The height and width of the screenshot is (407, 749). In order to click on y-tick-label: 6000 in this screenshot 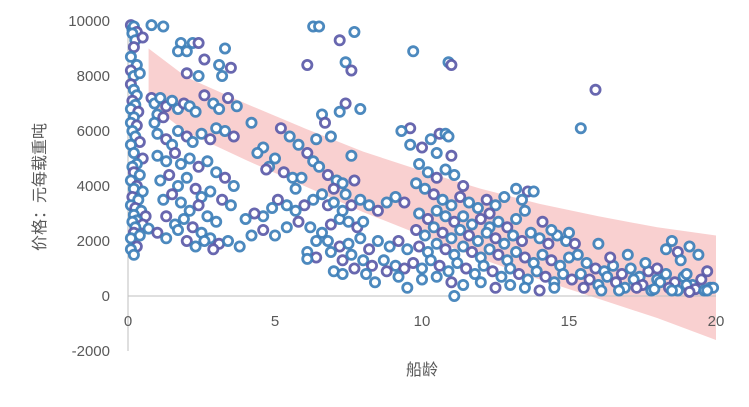, I will do `click(93, 131)`.